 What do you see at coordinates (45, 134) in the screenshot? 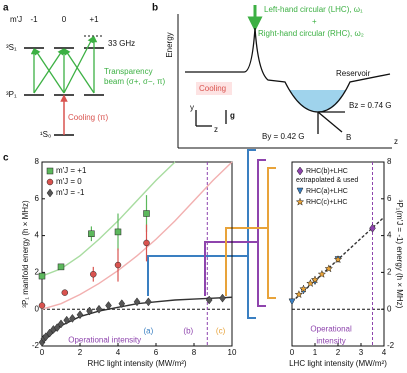
I see `state: ¹S₀` at bounding box center [45, 134].